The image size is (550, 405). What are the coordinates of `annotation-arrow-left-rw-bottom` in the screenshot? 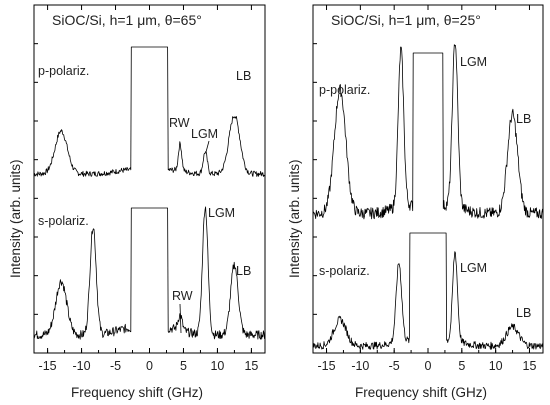 It's located at (180, 318).